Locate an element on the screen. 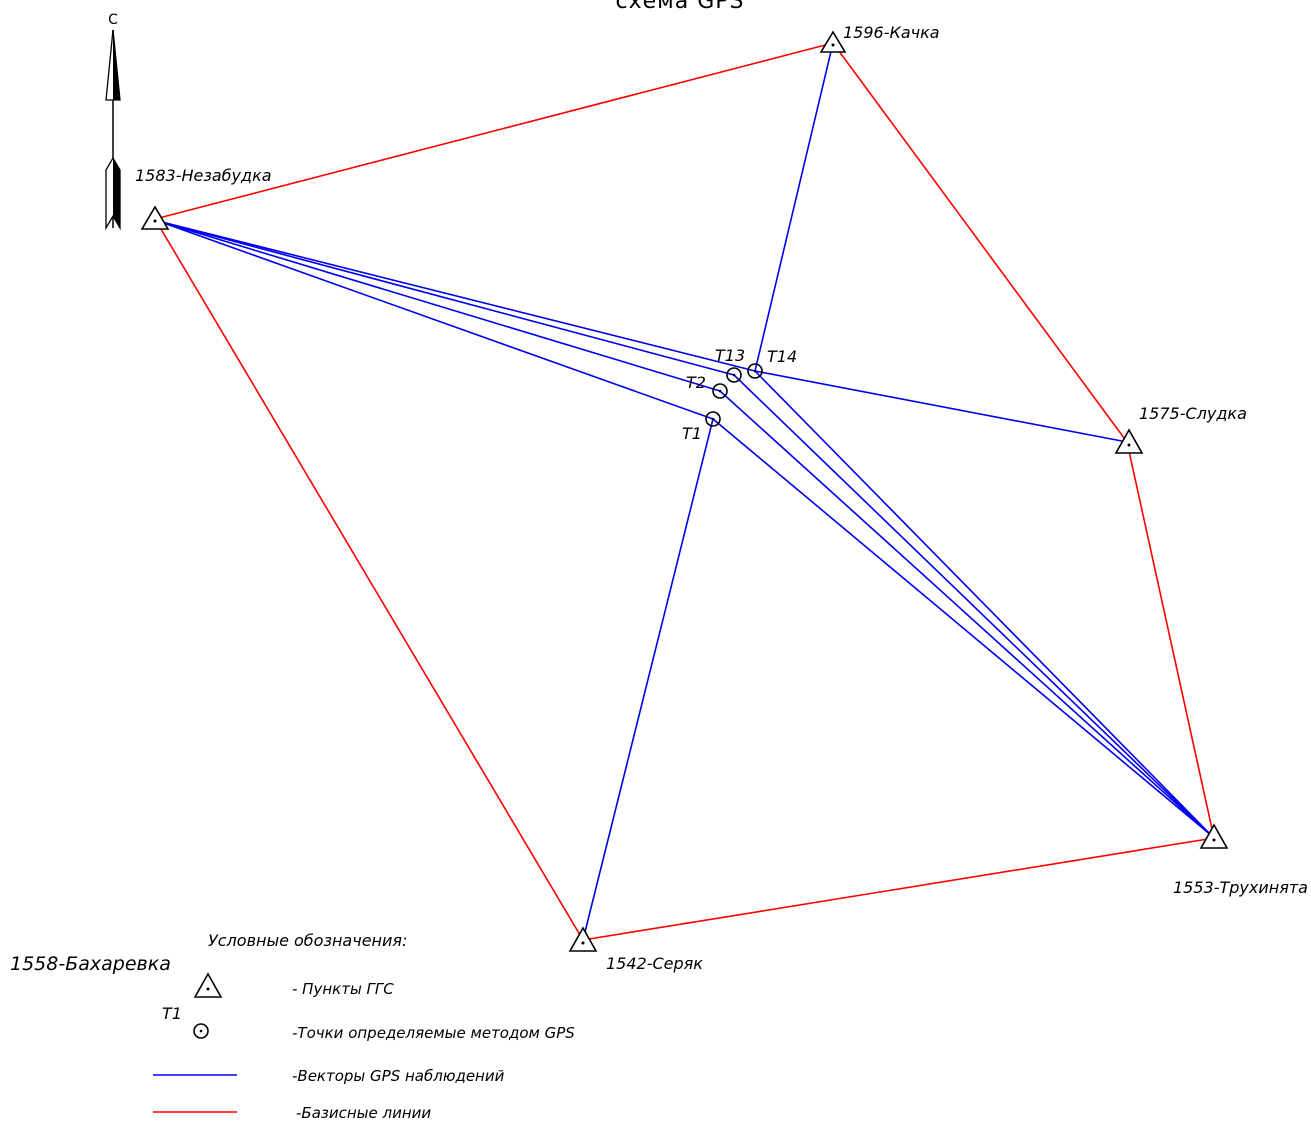  baseline-sludka-truhinyata is located at coordinates (1170, 640).